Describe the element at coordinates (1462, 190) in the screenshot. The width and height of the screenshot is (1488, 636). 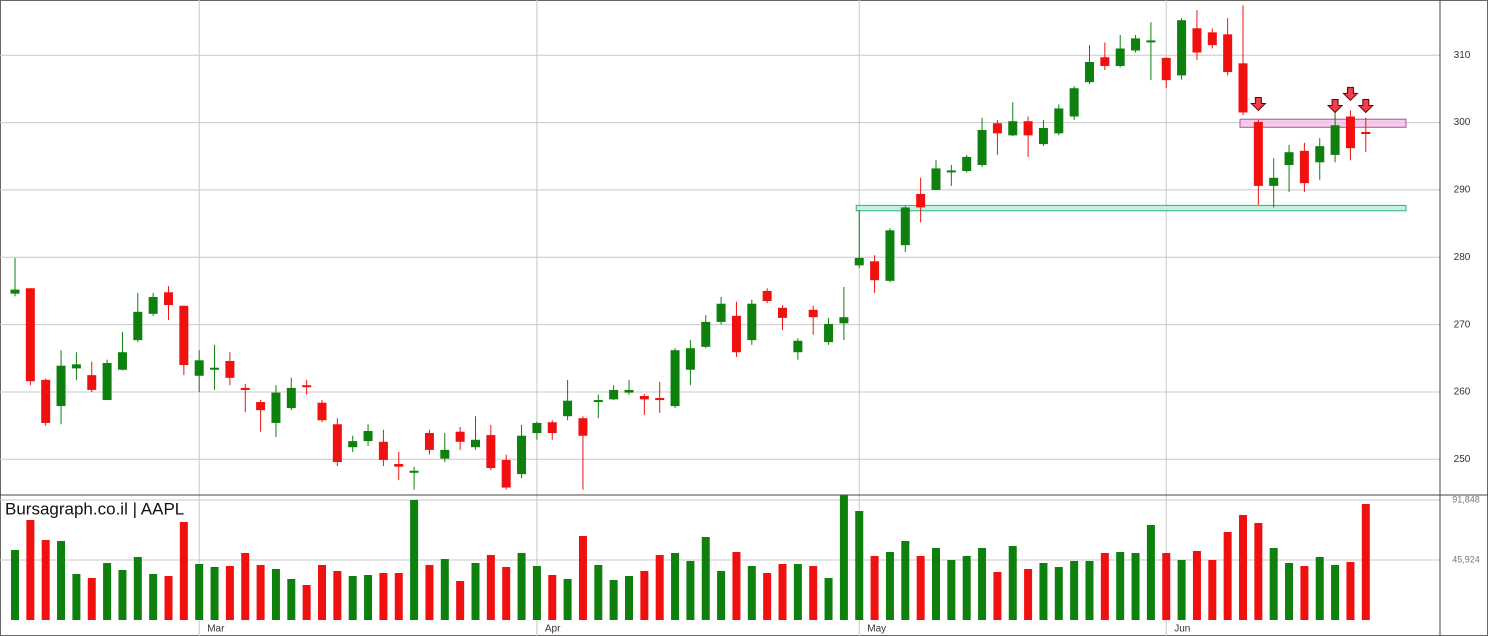
I see `y-tick-label: 290` at that location.